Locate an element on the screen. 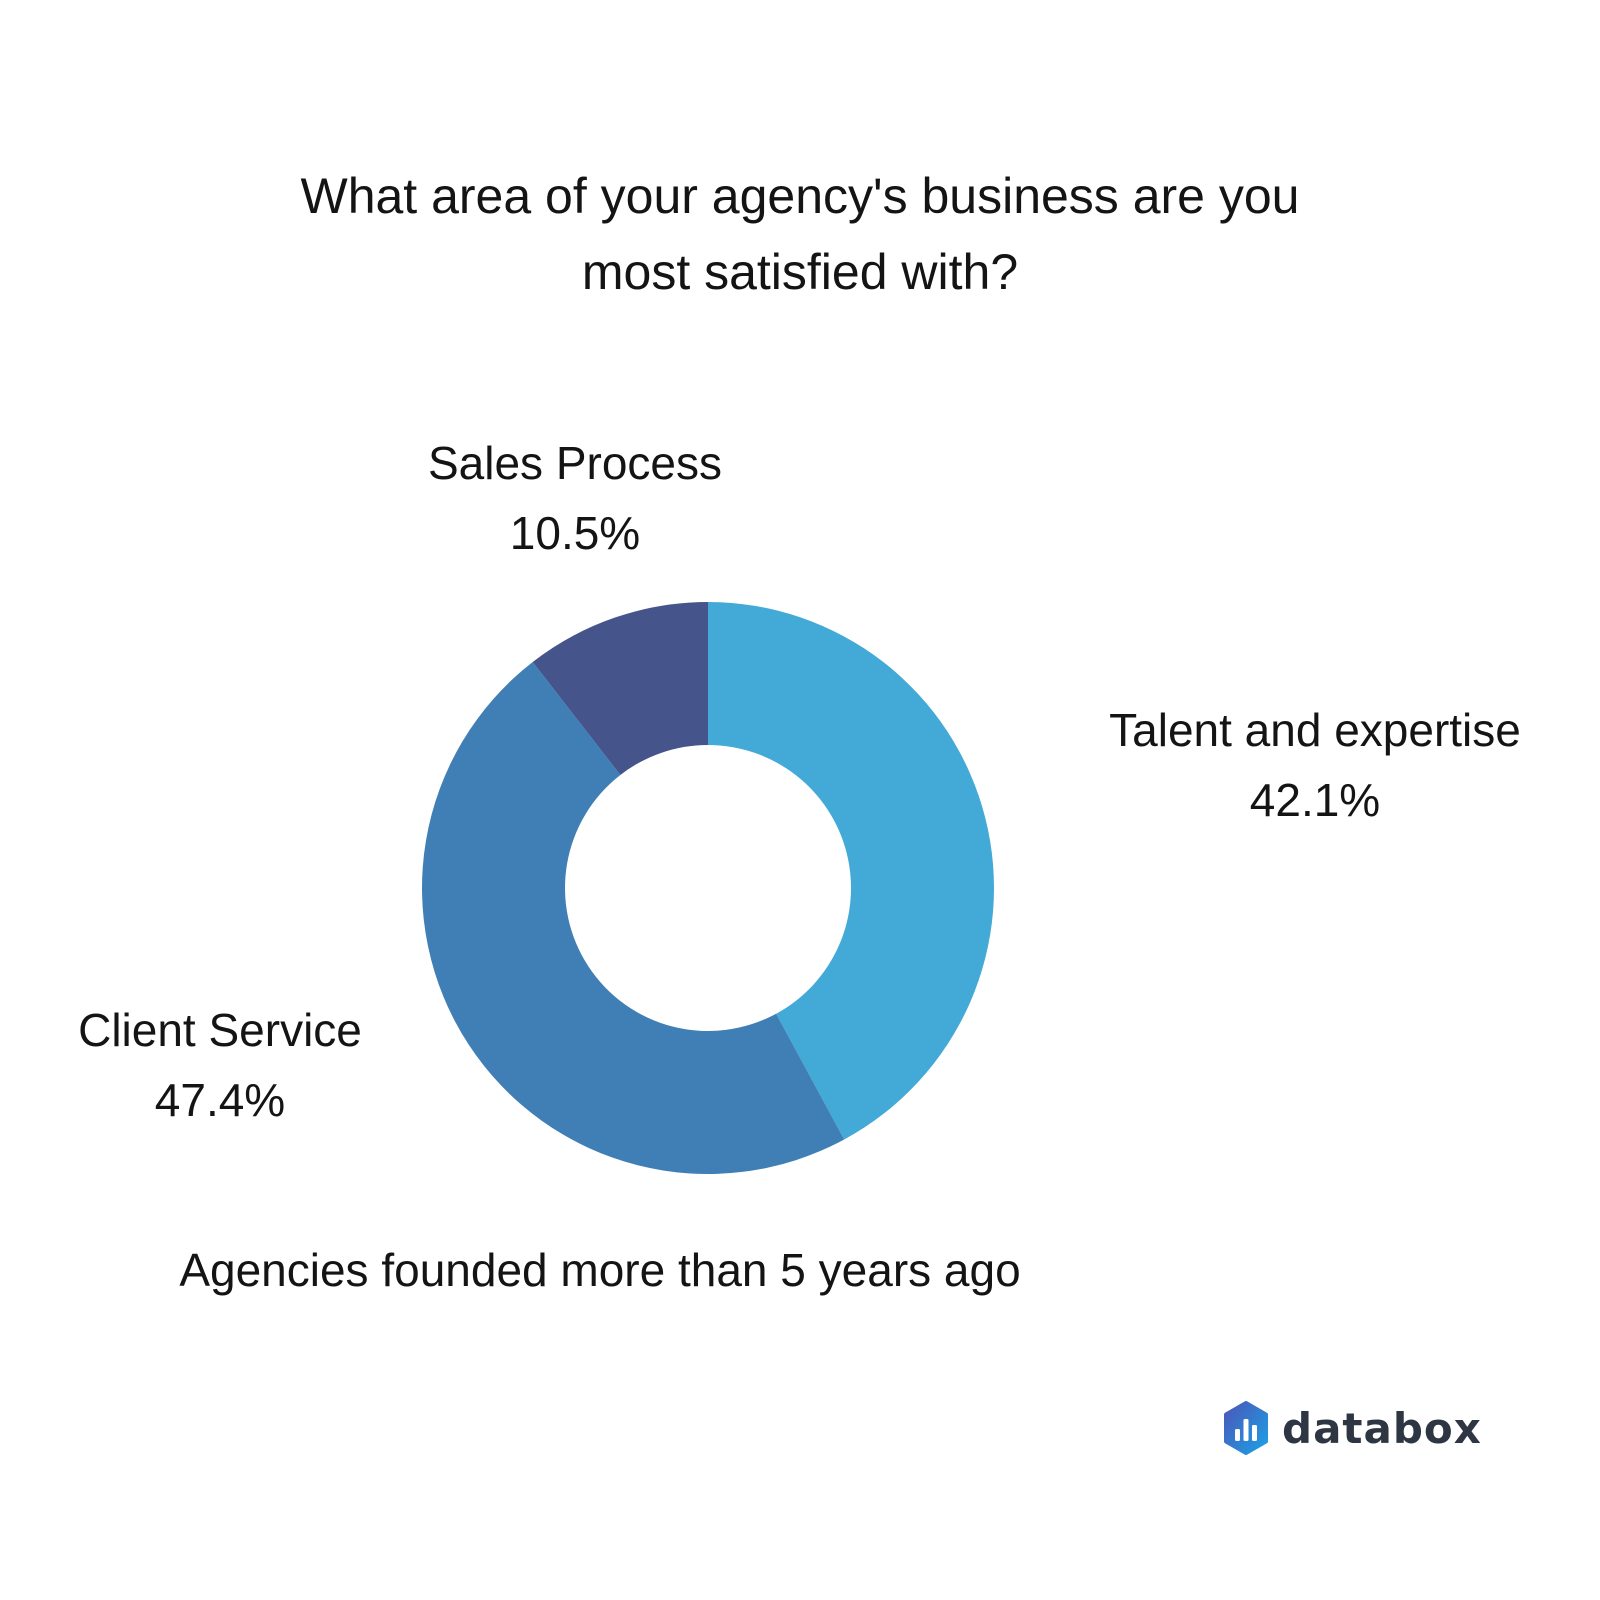 This screenshot has width=1600, height=1600. donut-slice-client-service is located at coordinates (633, 918).